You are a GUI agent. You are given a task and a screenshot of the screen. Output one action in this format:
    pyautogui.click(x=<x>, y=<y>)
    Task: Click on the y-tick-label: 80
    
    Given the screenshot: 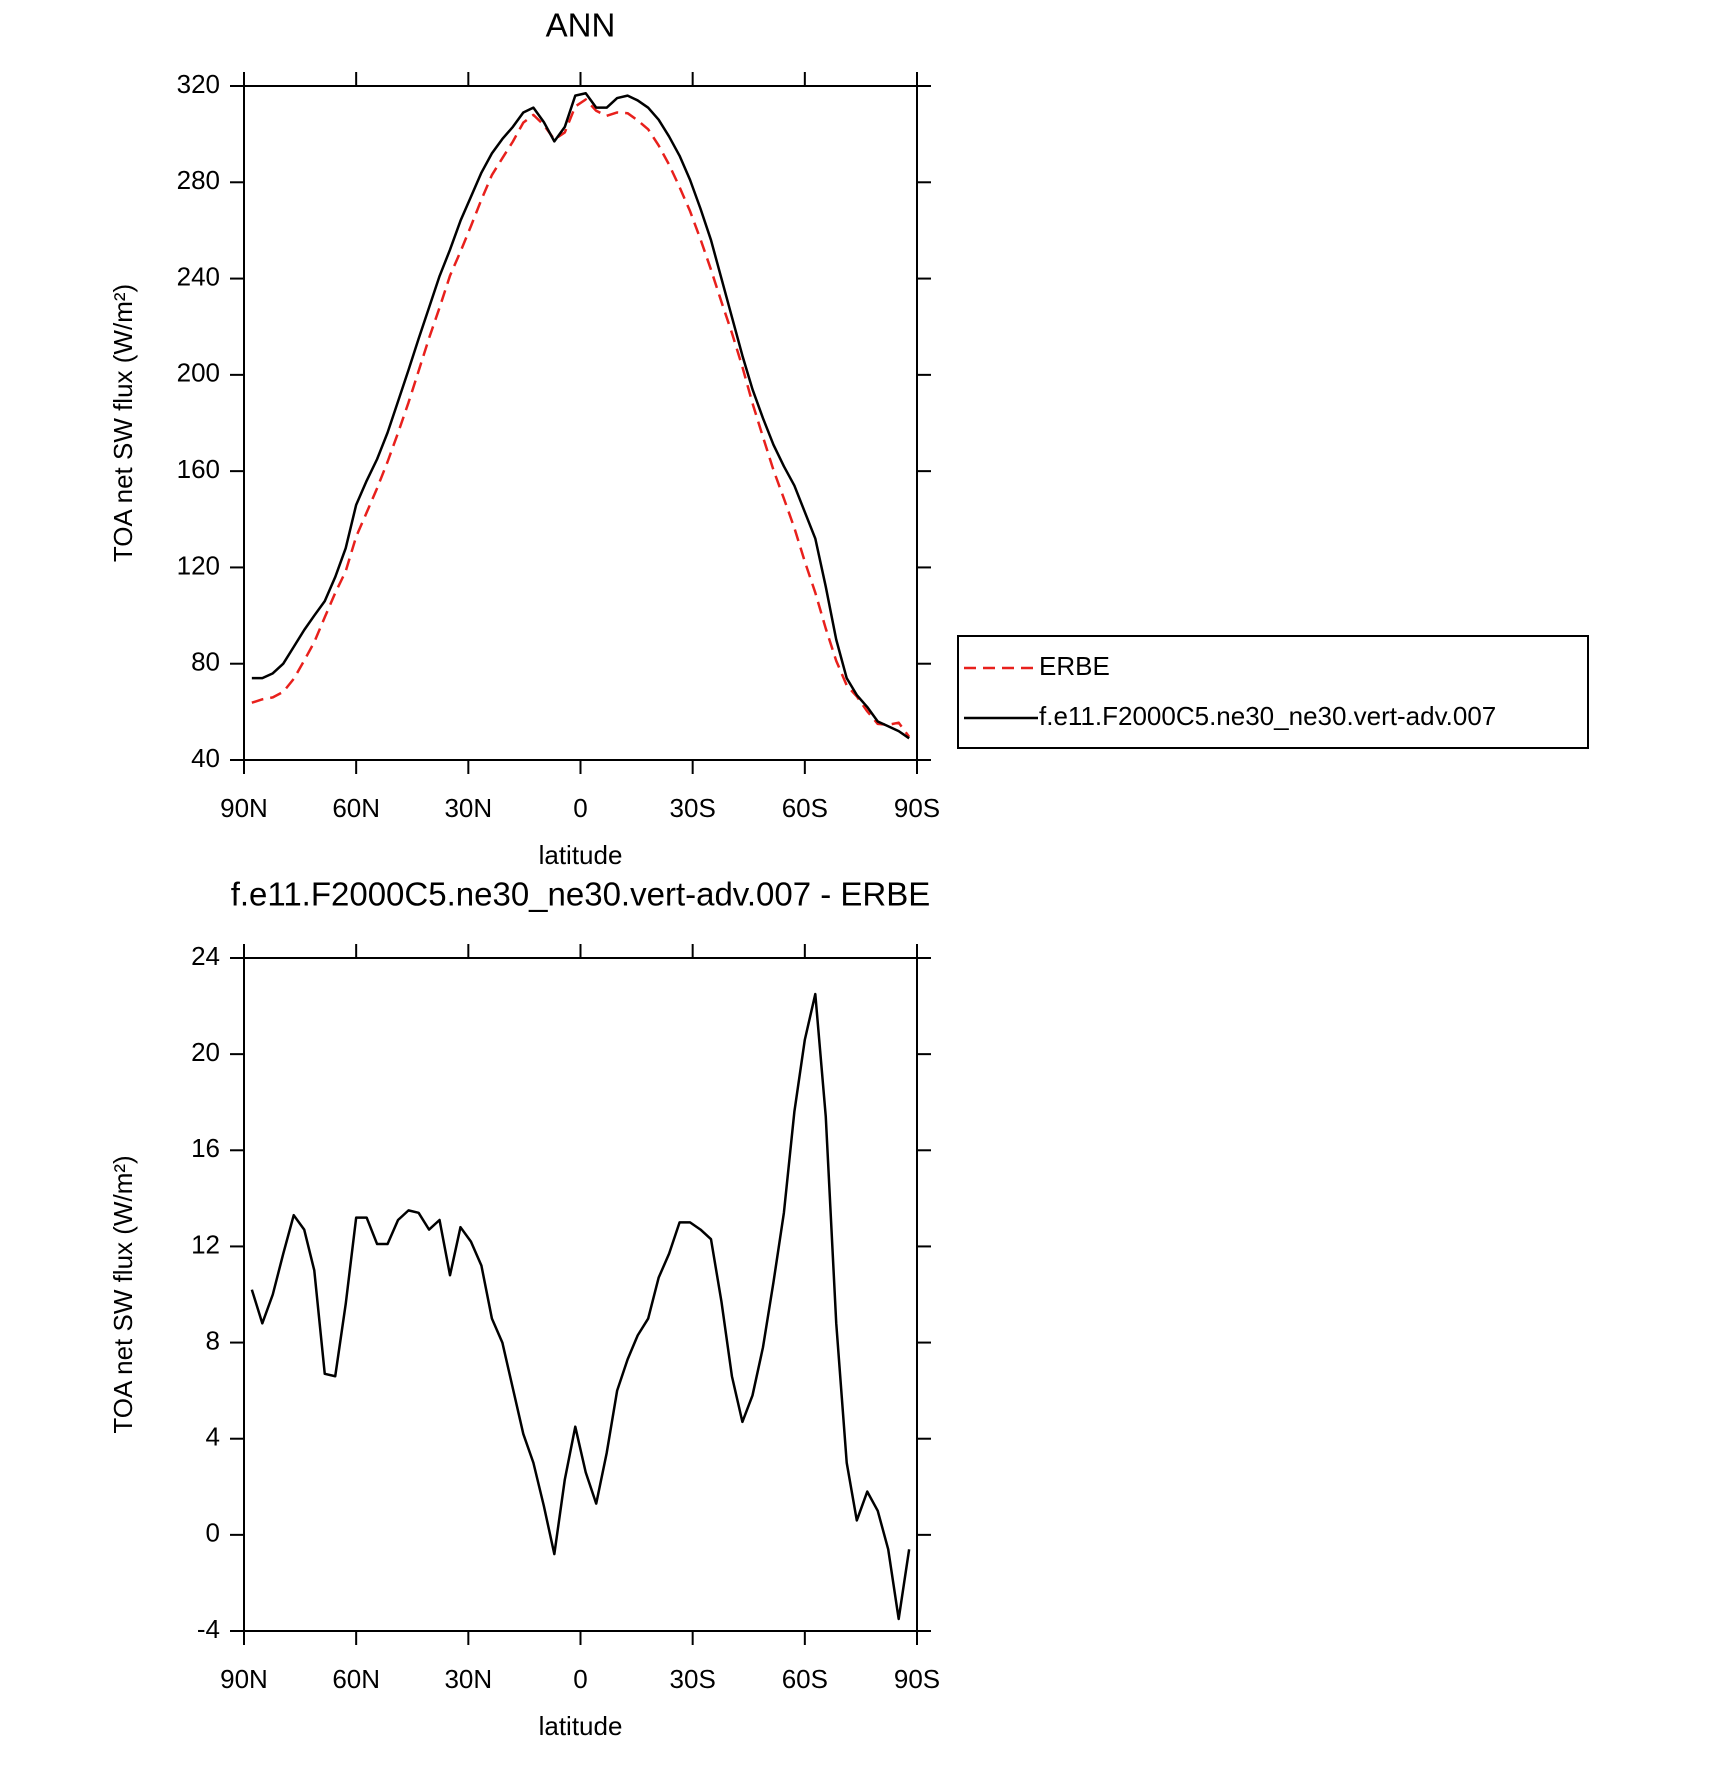 What is the action you would take?
    pyautogui.click(x=205, y=662)
    